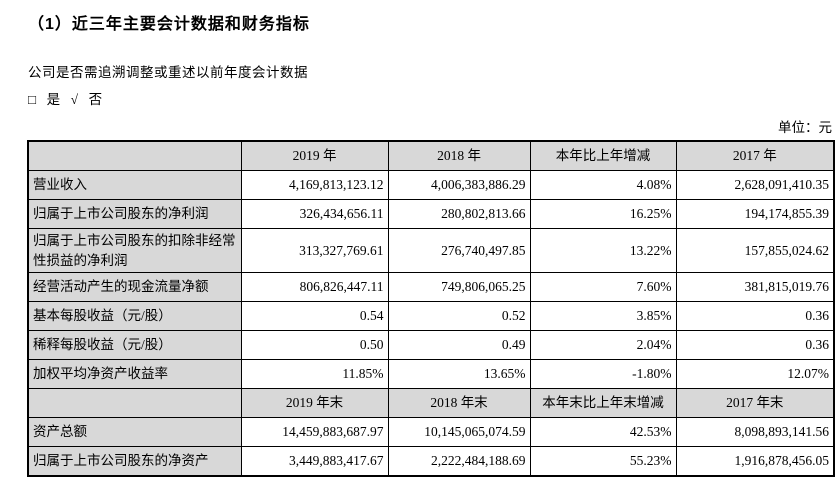 This screenshot has width=835, height=477. I want to click on value-change: 3.85%, so click(603, 316).